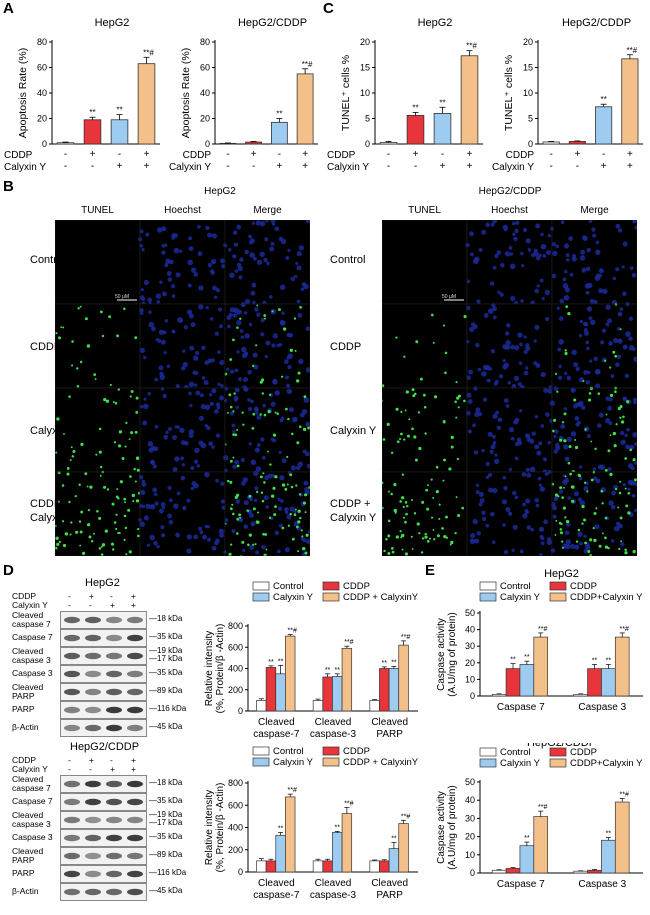 The width and height of the screenshot is (650, 915). Describe the element at coordinates (280, 853) in the screenshot. I see `bar-calyxin` at that location.